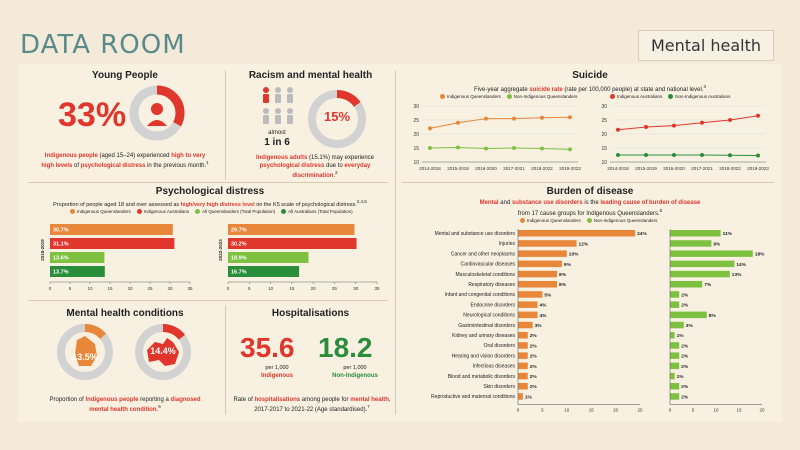 The image size is (800, 450). What do you see at coordinates (493, 305) in the screenshot?
I see `category-label: Endocrine disorders` at bounding box center [493, 305].